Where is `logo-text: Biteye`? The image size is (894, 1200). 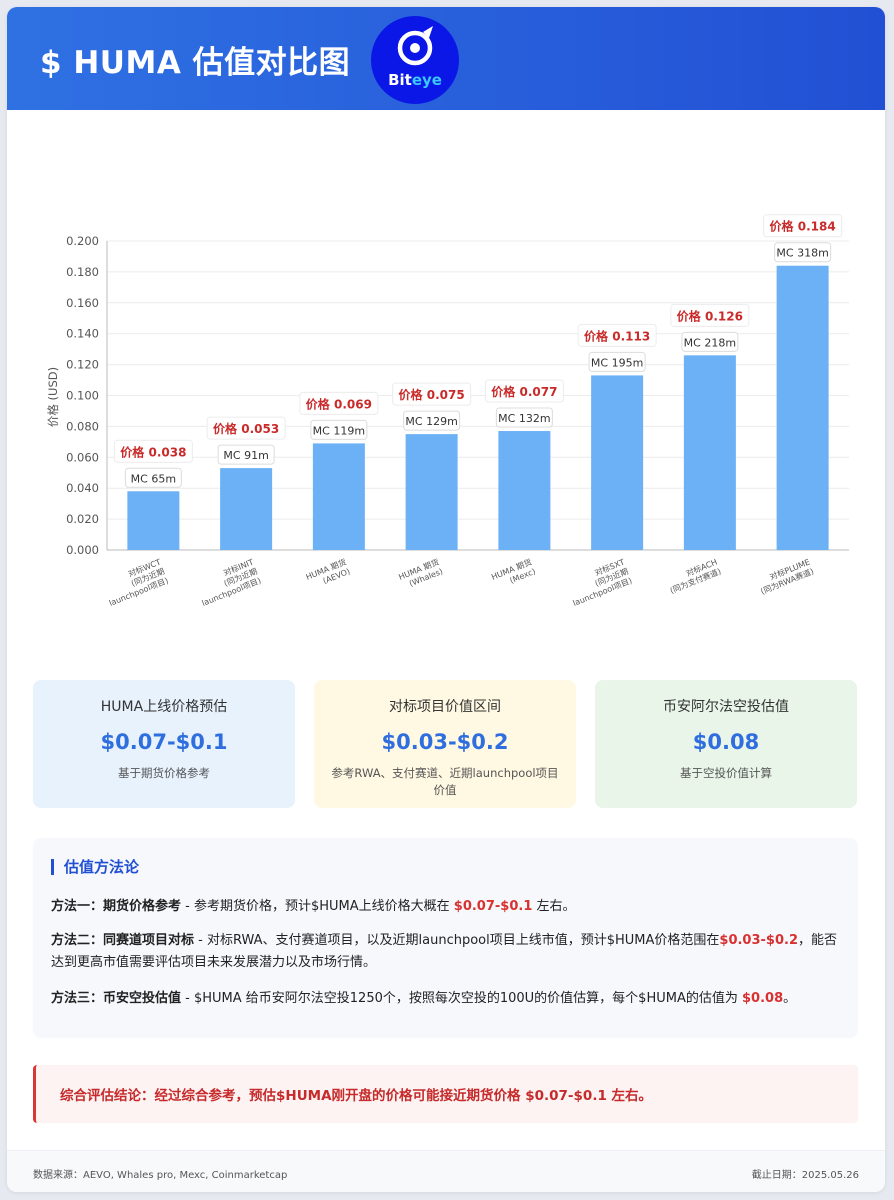 logo-text: Biteye is located at coordinates (415, 80).